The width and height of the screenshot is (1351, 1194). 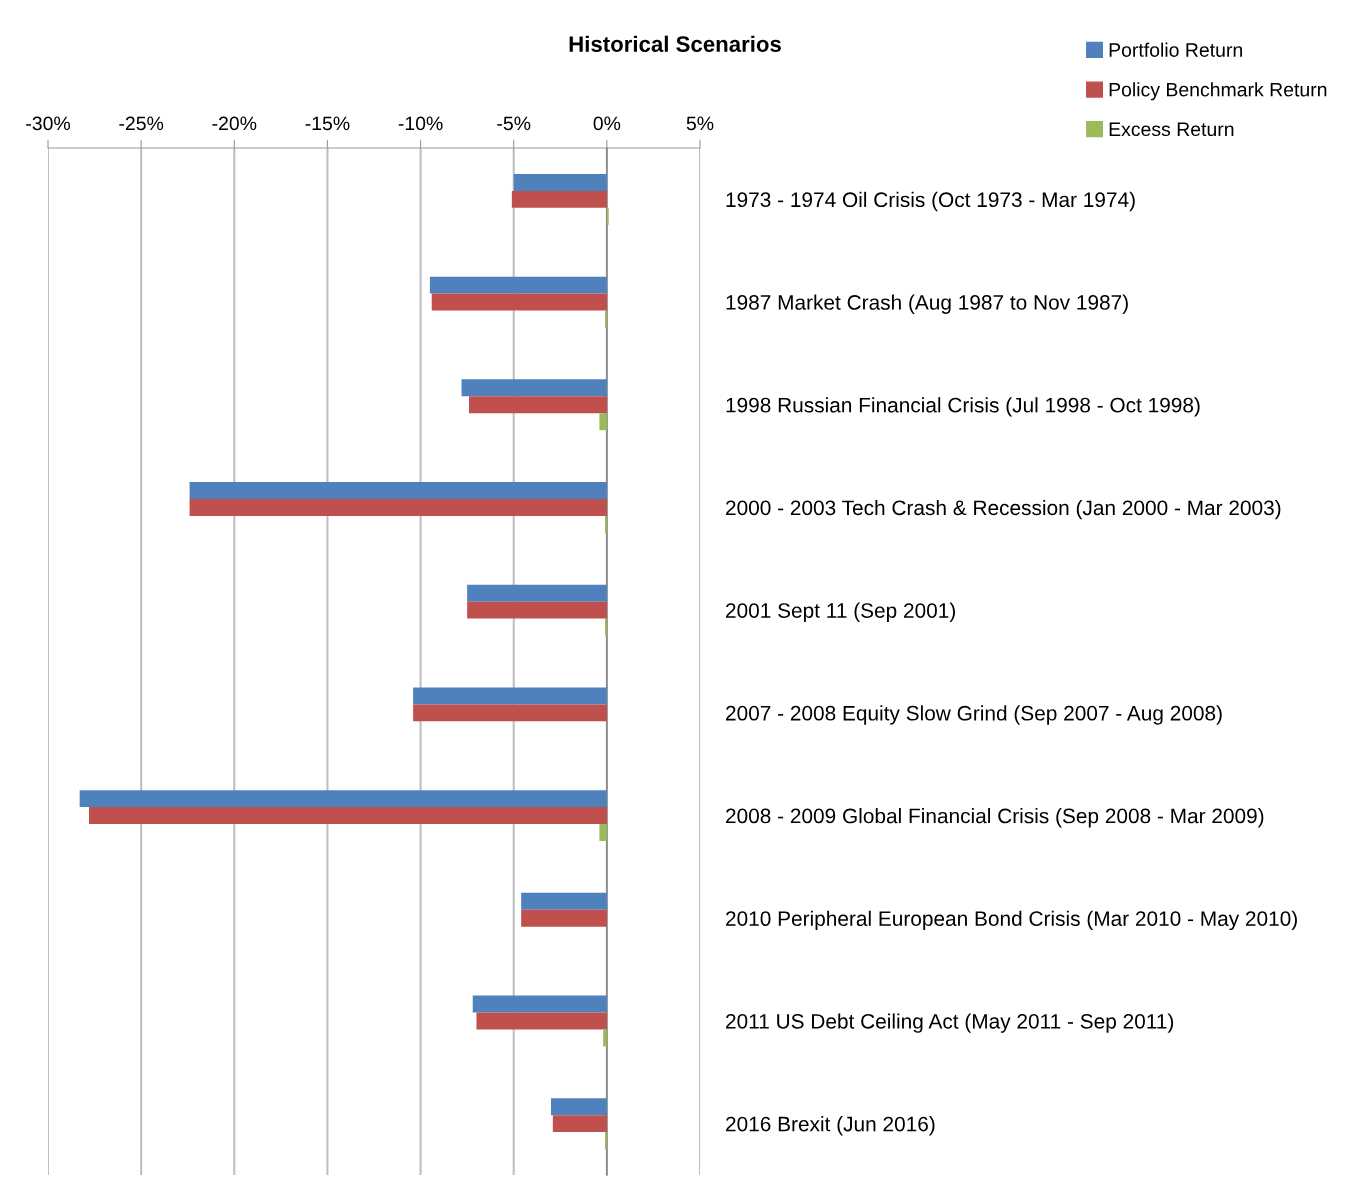 What do you see at coordinates (927, 304) in the screenshot?
I see `y-tick-label: 1987 Market Crash (Aug 1987 to Nov 1987)` at bounding box center [927, 304].